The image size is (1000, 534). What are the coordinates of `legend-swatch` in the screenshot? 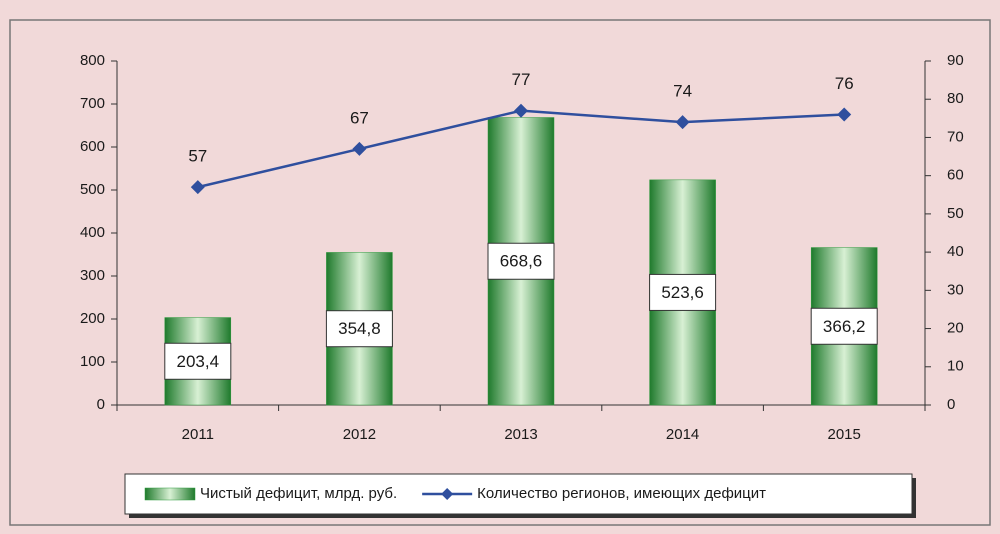 It's located at (170, 494).